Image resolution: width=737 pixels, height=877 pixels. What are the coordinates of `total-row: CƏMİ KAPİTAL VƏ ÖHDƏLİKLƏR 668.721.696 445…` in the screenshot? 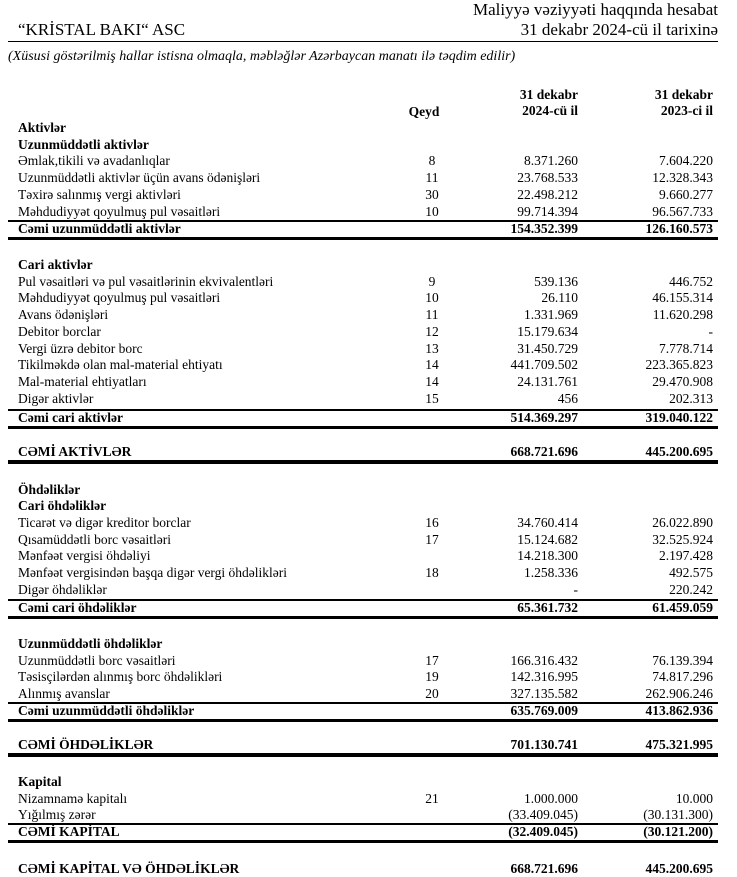 It's located at (363, 869).